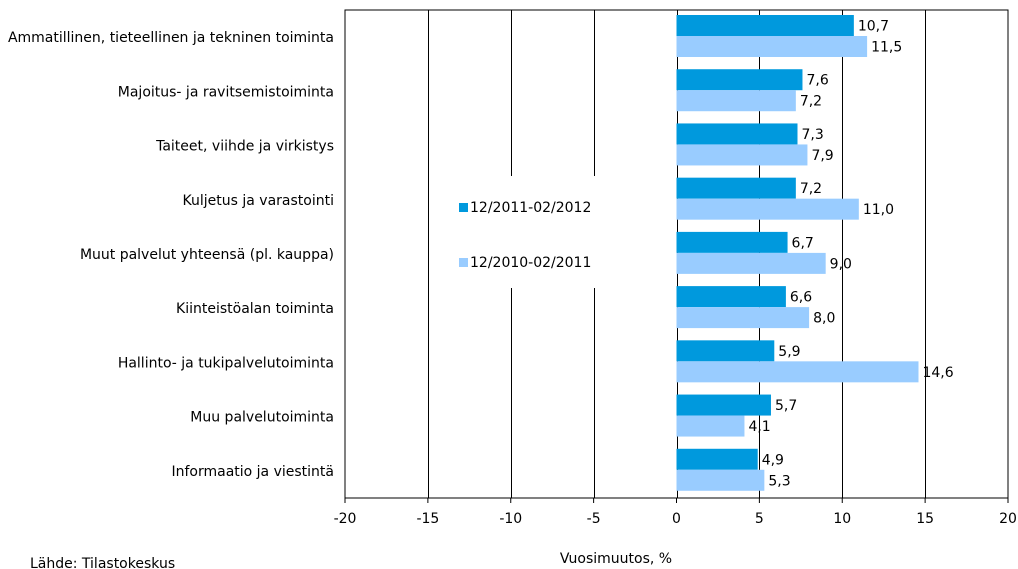  Describe the element at coordinates (841, 264) in the screenshot. I see `value-label: 9,0` at that location.